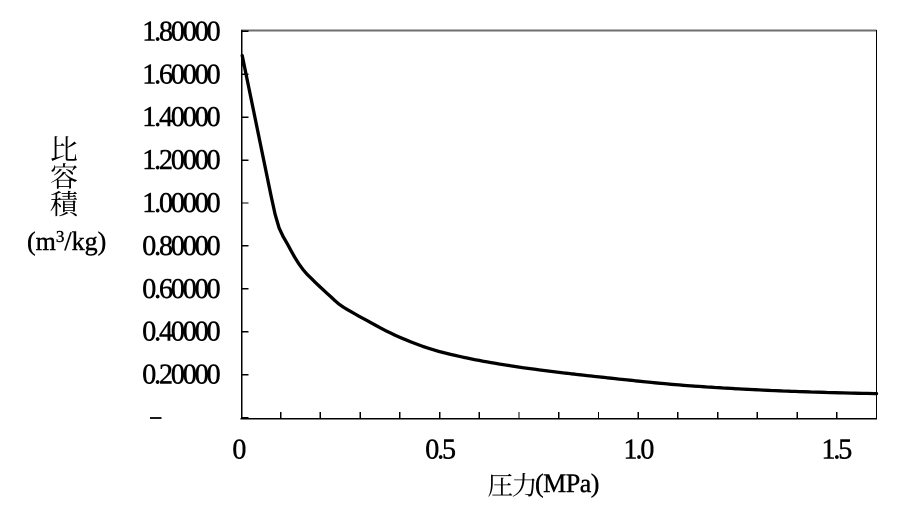 The width and height of the screenshot is (898, 519). Describe the element at coordinates (180, 375) in the screenshot. I see `svg-text: 0.20000` at that location.